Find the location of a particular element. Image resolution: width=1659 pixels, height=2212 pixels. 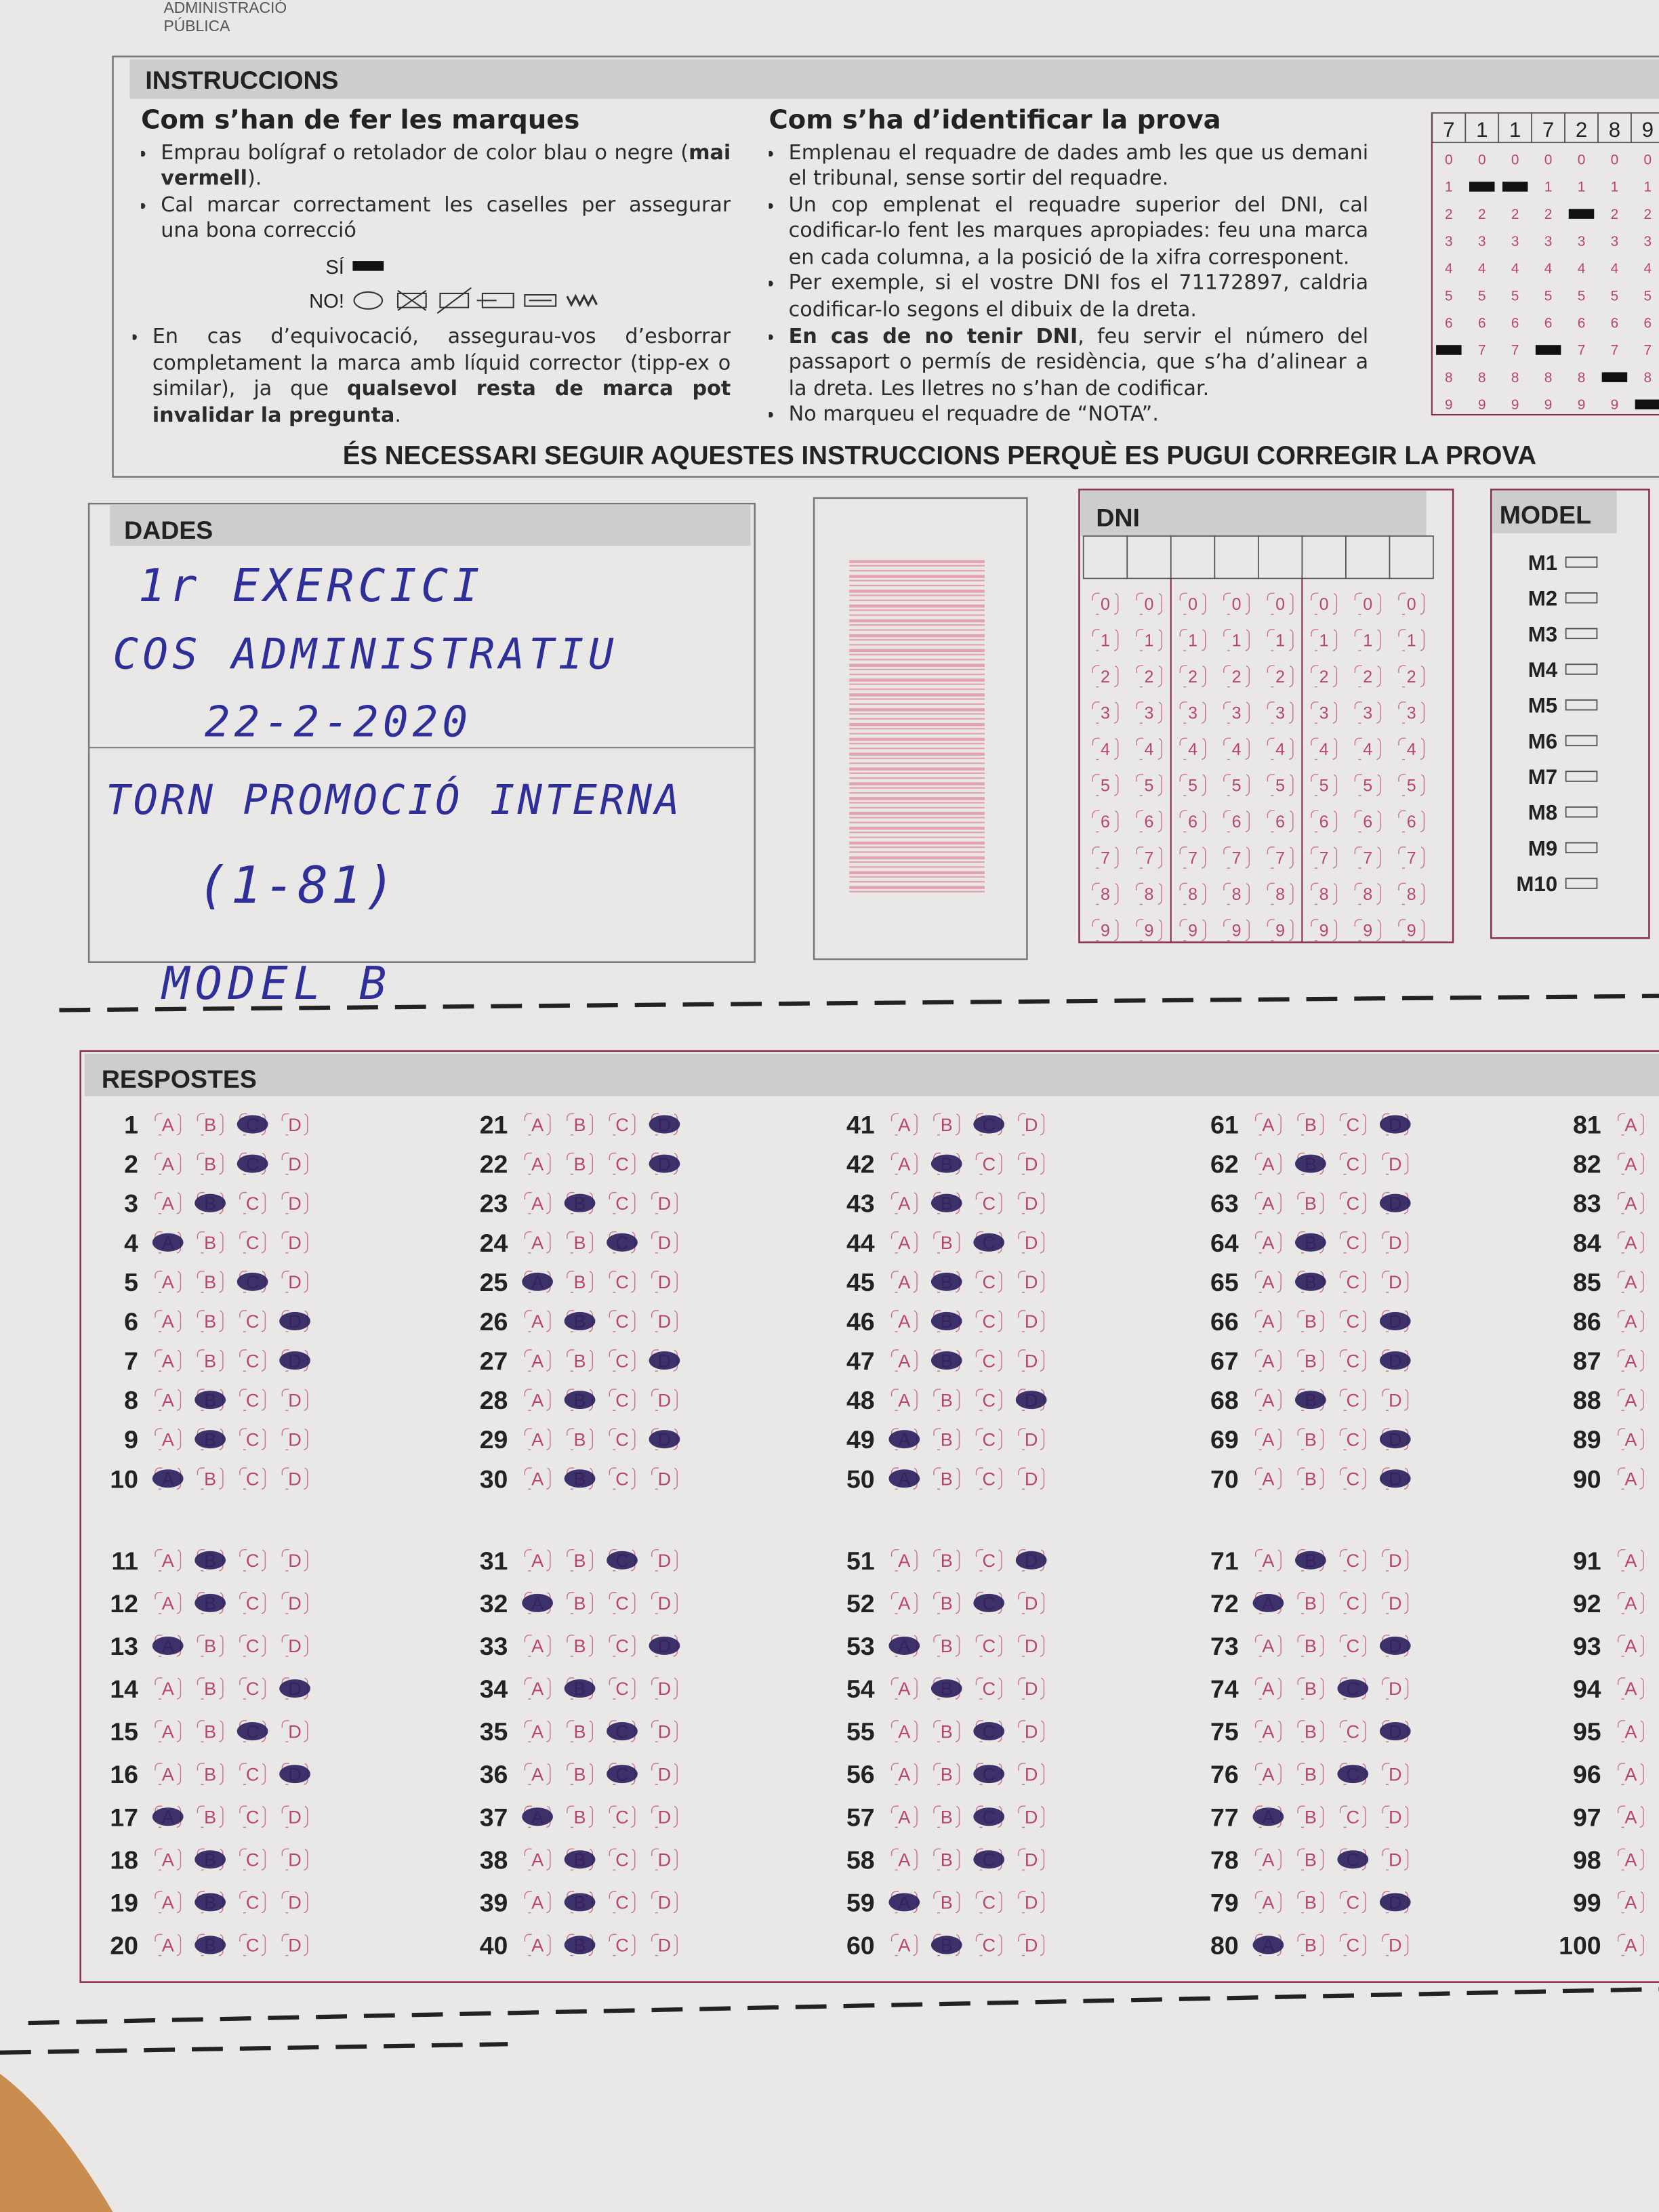

text-run: En cas de no tenir DNI is located at coordinates (933, 336).